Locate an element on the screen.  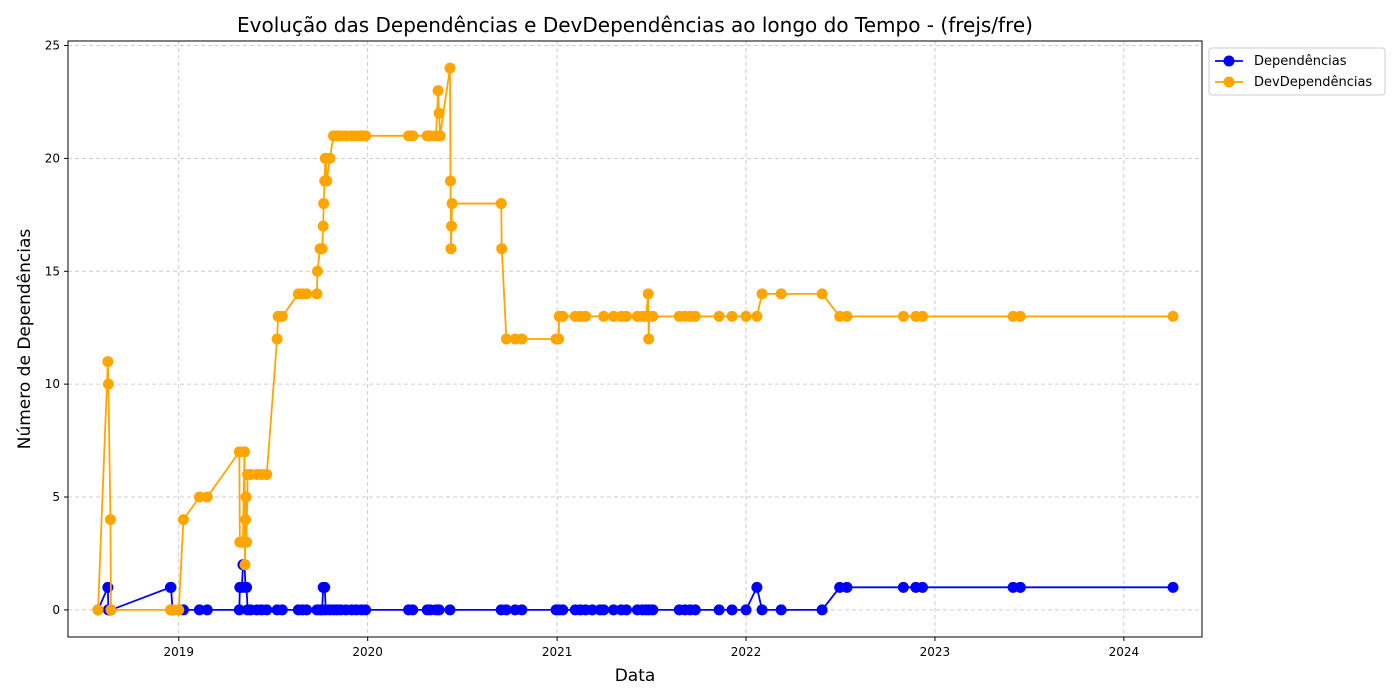
legend-label-dependencias: Dependências is located at coordinates (1300, 61).